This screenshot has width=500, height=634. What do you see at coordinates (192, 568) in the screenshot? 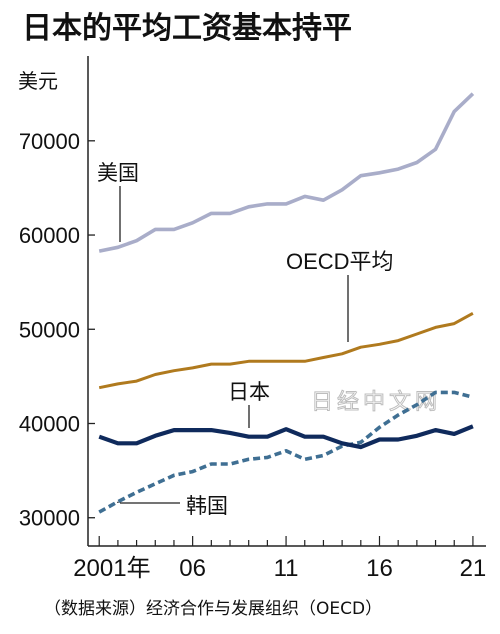
I see `x-tick-label: 06` at bounding box center [192, 568].